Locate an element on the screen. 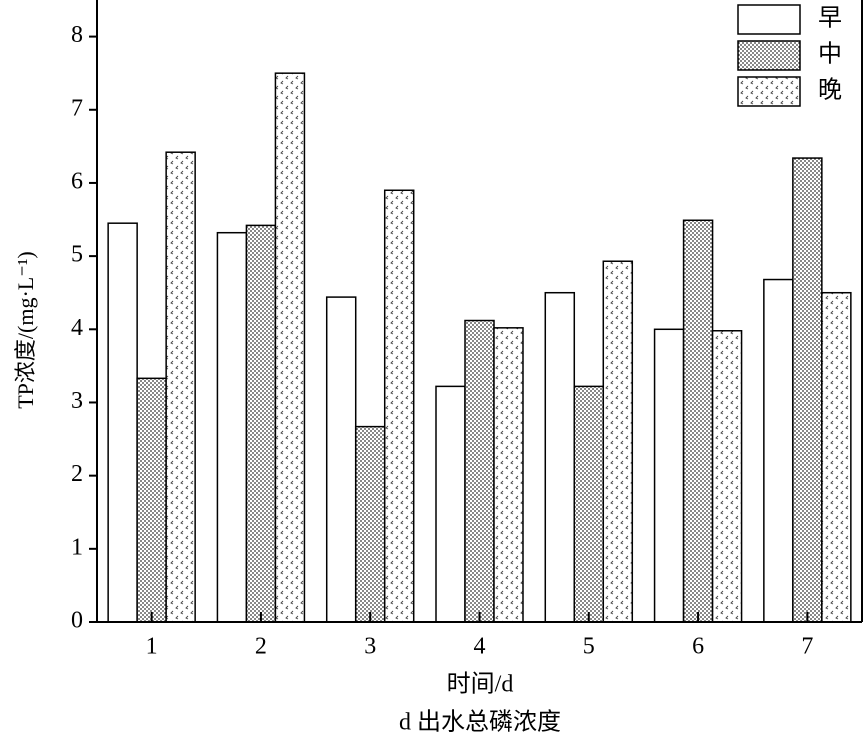 This screenshot has height=747, width=865. legend-label: 晚 is located at coordinates (830, 90).